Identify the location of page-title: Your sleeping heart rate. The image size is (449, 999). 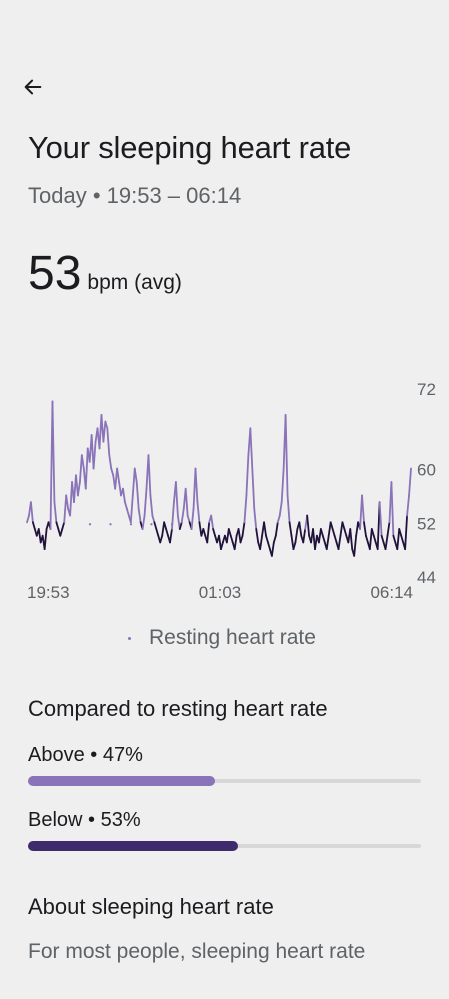
(190, 147).